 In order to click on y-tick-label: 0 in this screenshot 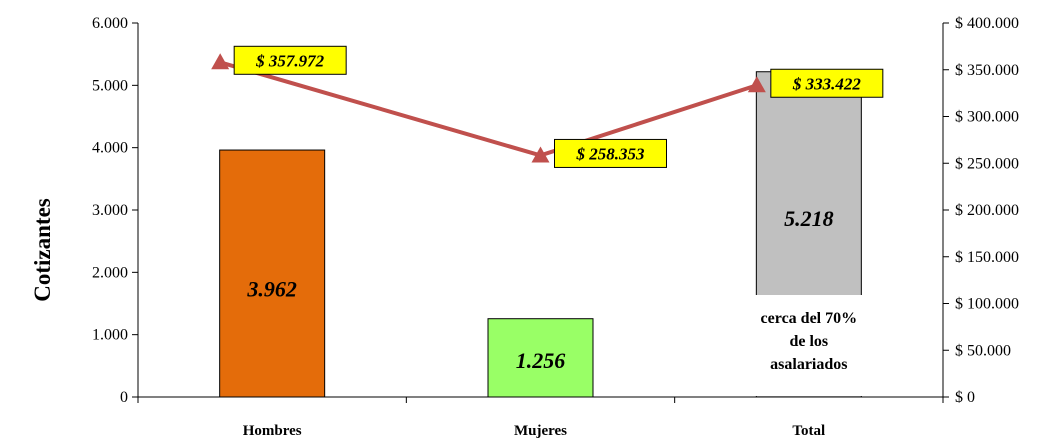, I will do `click(124, 397)`.